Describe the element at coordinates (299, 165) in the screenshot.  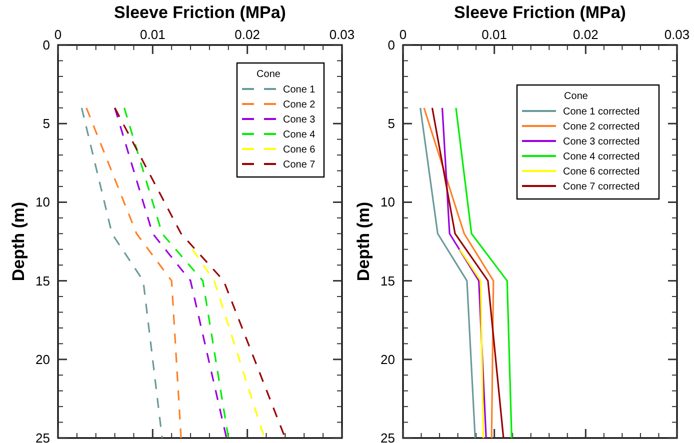
I see `legend-label: Cone 7` at that location.